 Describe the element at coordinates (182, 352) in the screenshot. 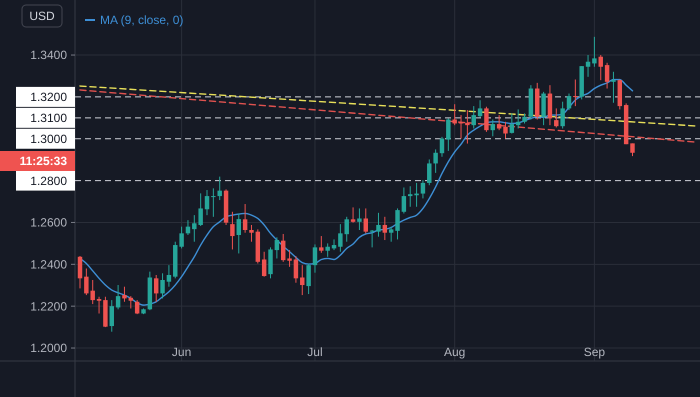

I see `x-tick-label: Jun` at that location.